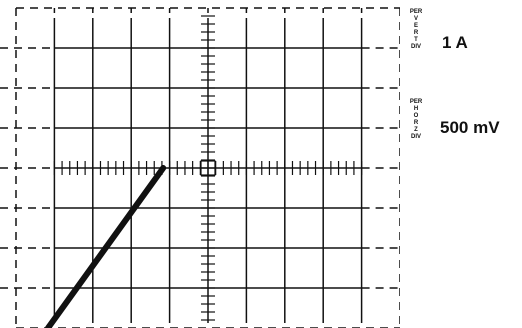 The width and height of the screenshot is (522, 328). I want to click on vertical-axis-letter: E, so click(415, 26).